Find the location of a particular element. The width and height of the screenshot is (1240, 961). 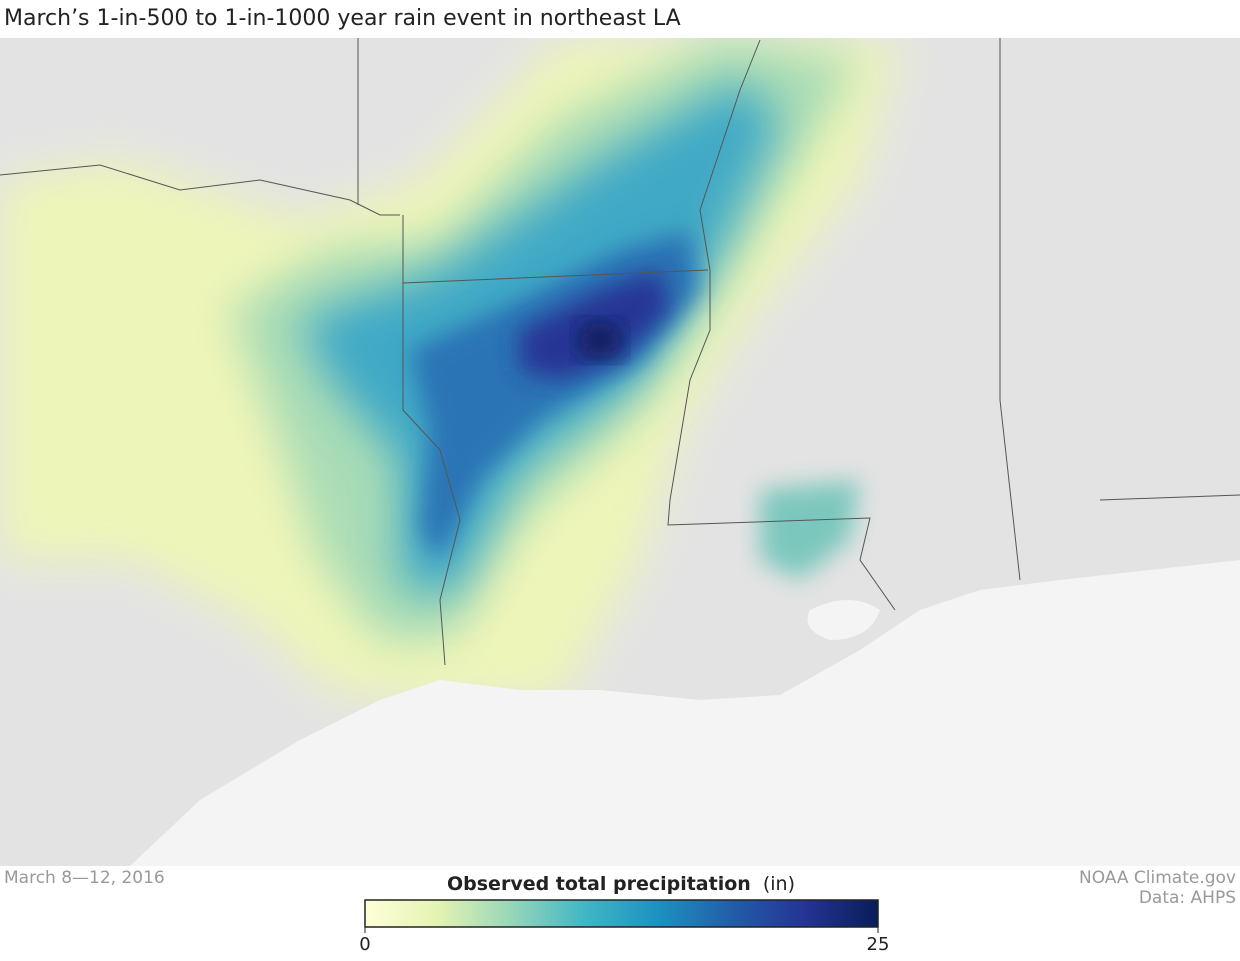

colorbar is located at coordinates (621, 913).